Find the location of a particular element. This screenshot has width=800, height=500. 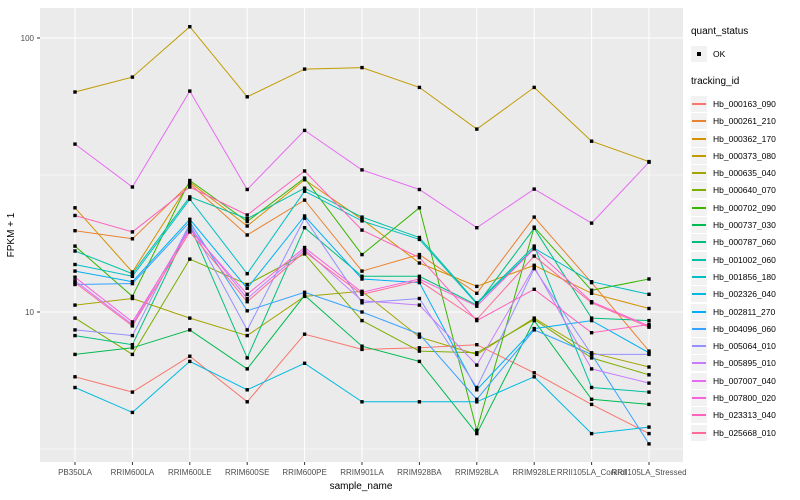

legend-item-label: Hb_007800_020 is located at coordinates (744, 397).